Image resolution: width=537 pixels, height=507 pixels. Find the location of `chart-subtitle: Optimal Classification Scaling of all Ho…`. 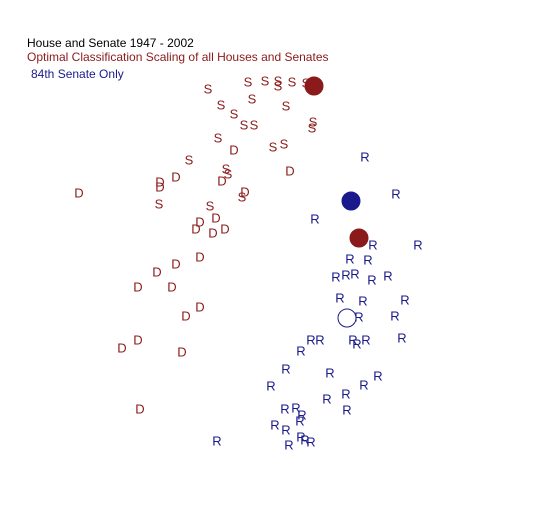

chart-subtitle: Optimal Classification Scaling of all Ho… is located at coordinates (178, 57).